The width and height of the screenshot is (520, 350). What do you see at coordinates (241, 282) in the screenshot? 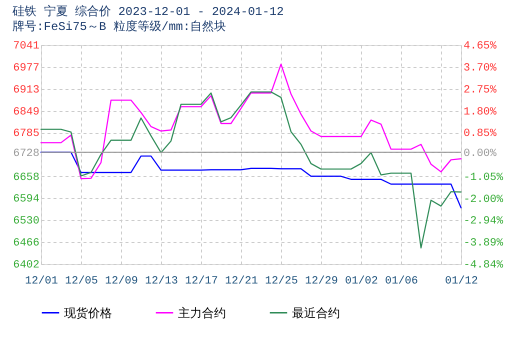
I see `x-tick-label: 12/21` at bounding box center [241, 282].